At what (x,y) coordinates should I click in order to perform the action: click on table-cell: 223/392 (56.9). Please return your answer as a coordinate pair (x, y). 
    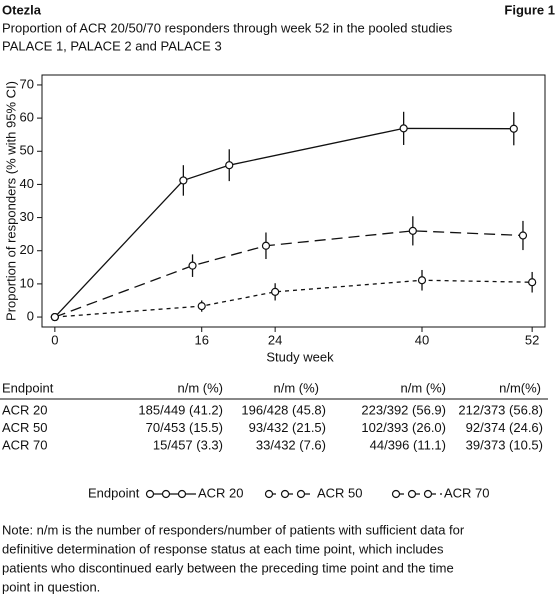
    Looking at the image, I should click on (403, 409).